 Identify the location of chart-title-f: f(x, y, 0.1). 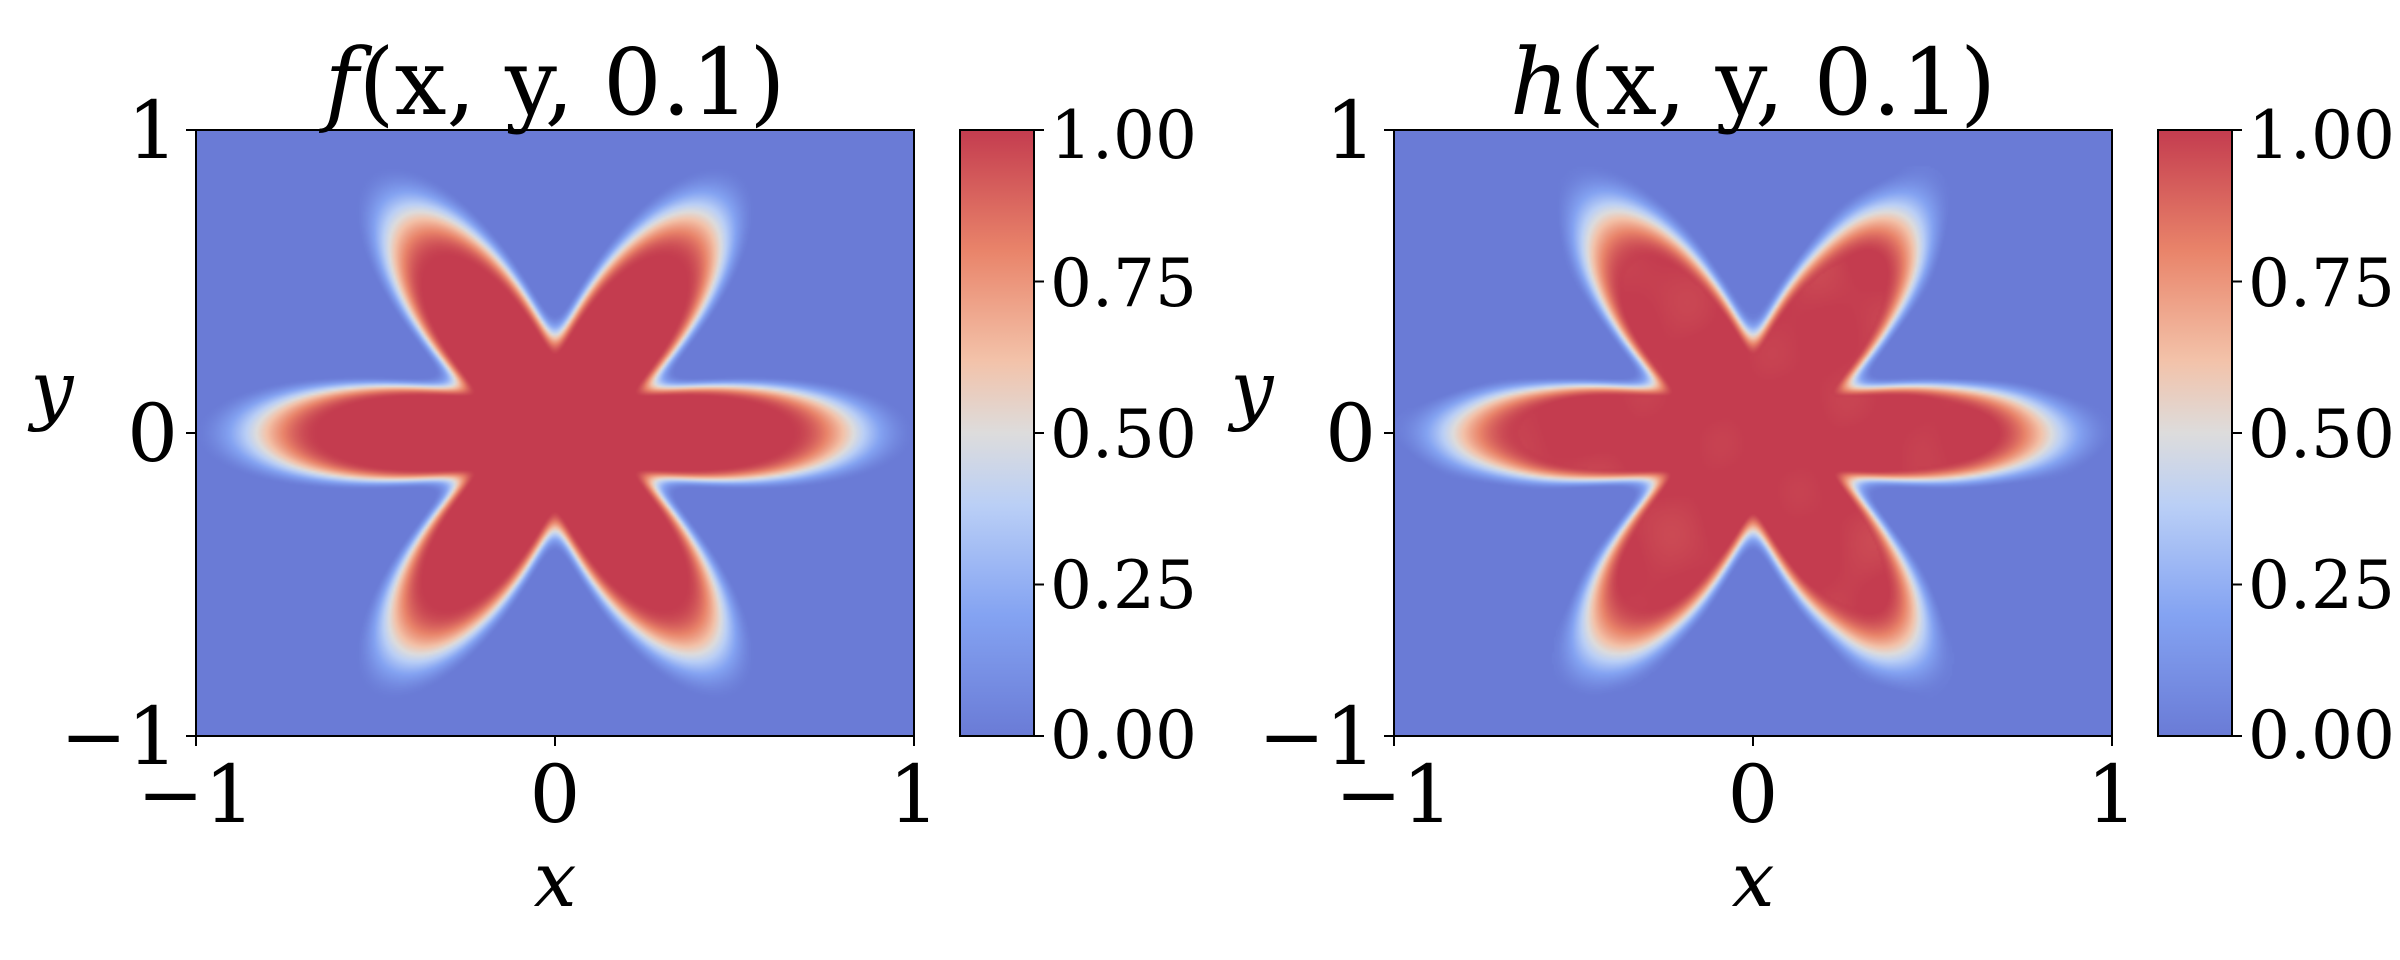
(552, 82).